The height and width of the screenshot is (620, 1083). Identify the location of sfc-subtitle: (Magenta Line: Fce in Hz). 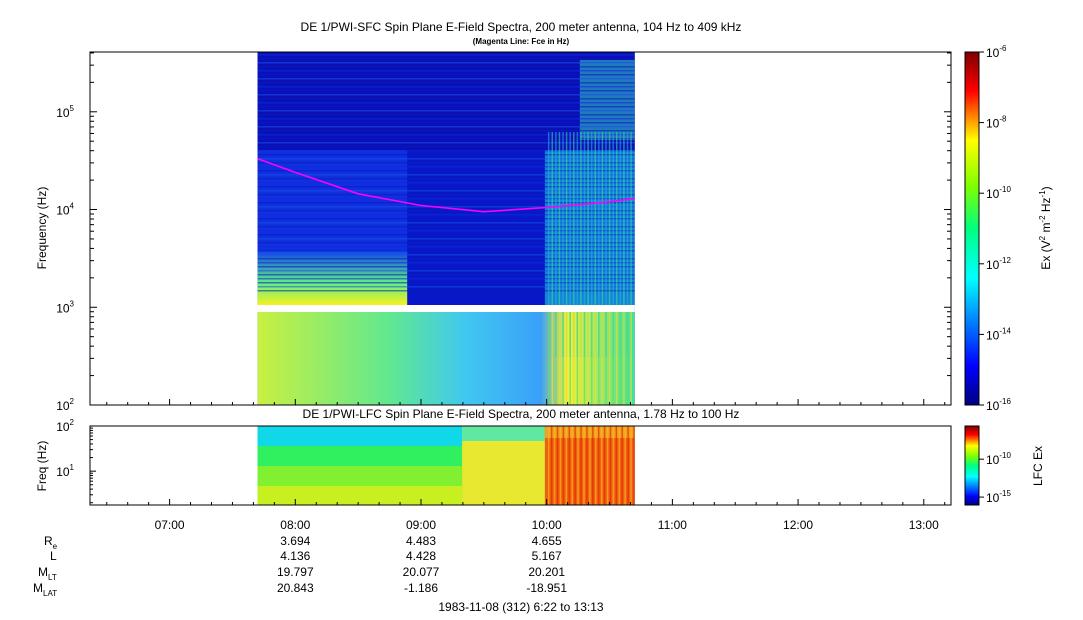
(521, 41).